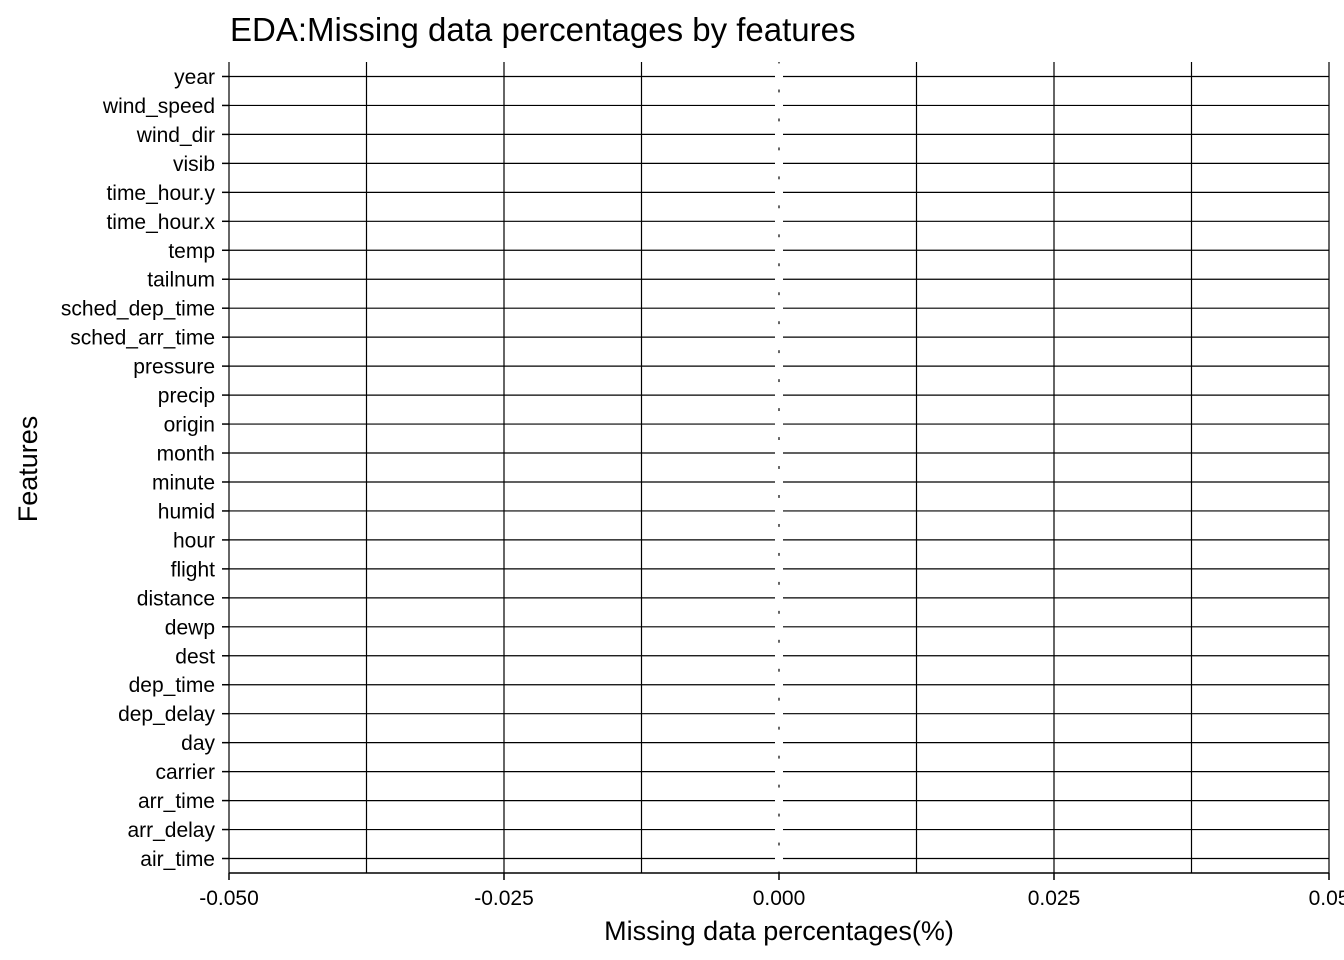 The width and height of the screenshot is (1344, 960). What do you see at coordinates (504, 898) in the screenshot?
I see `x-tick-label: -0.025` at bounding box center [504, 898].